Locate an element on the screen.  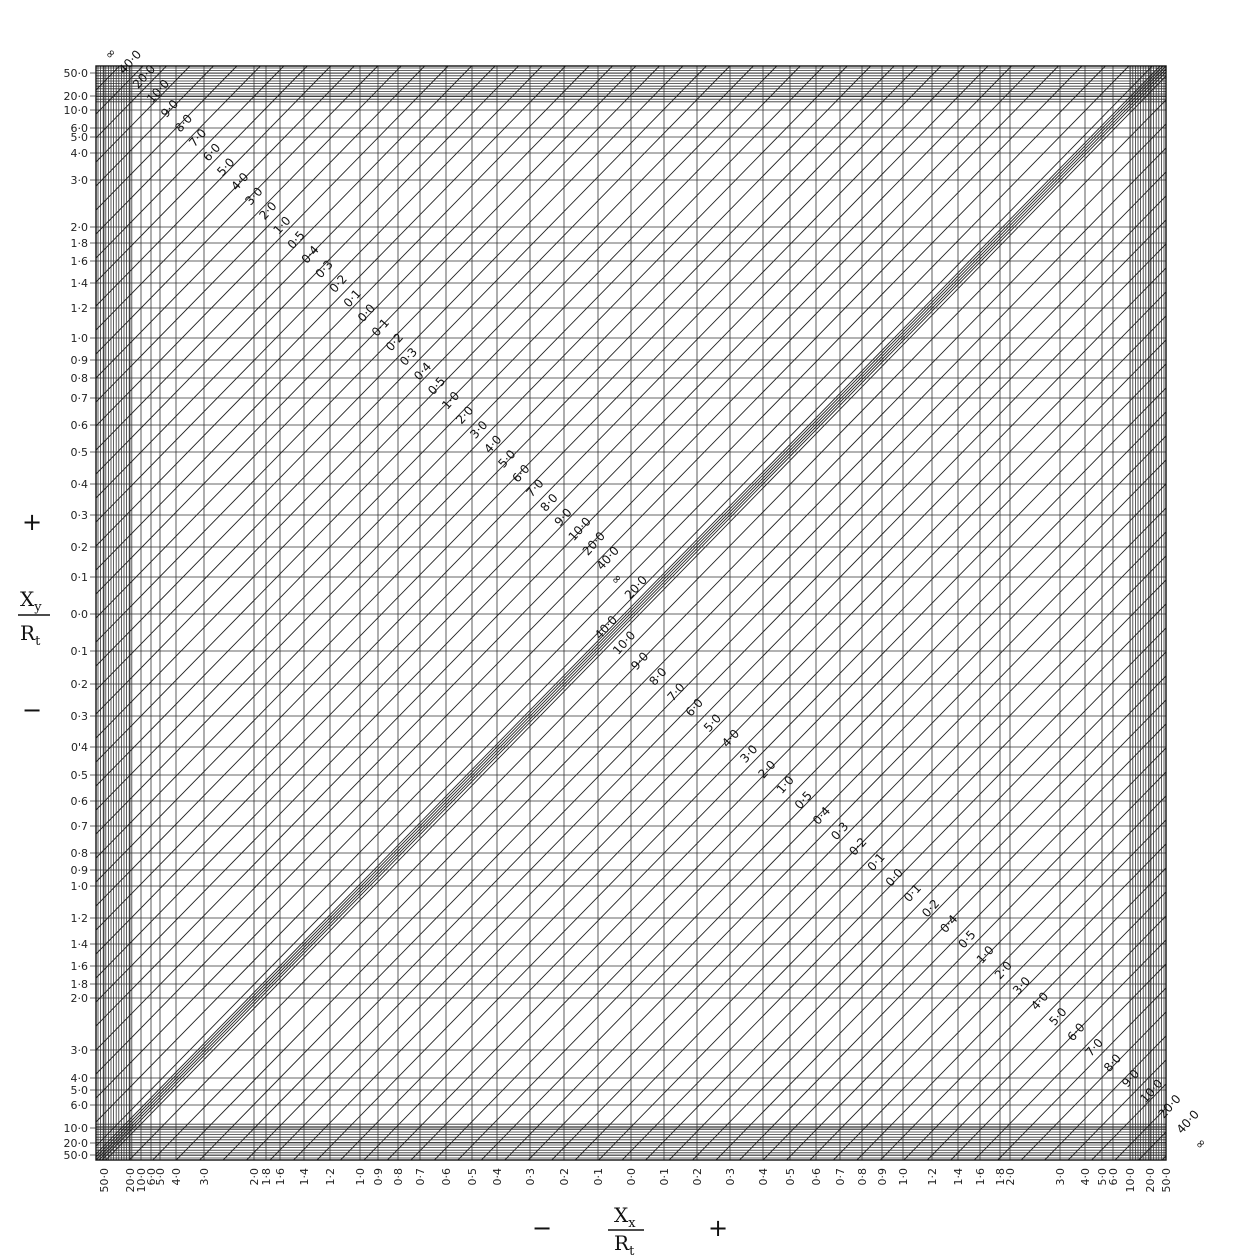
x-tick-label: 0·1 is located at coordinates (664, 1177).